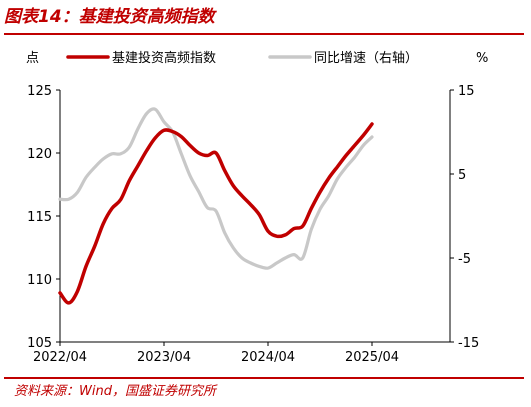  What do you see at coordinates (366, 58) in the screenshot?
I see `legend-item-secondary-label: 同比增速（右轴）` at bounding box center [366, 58].